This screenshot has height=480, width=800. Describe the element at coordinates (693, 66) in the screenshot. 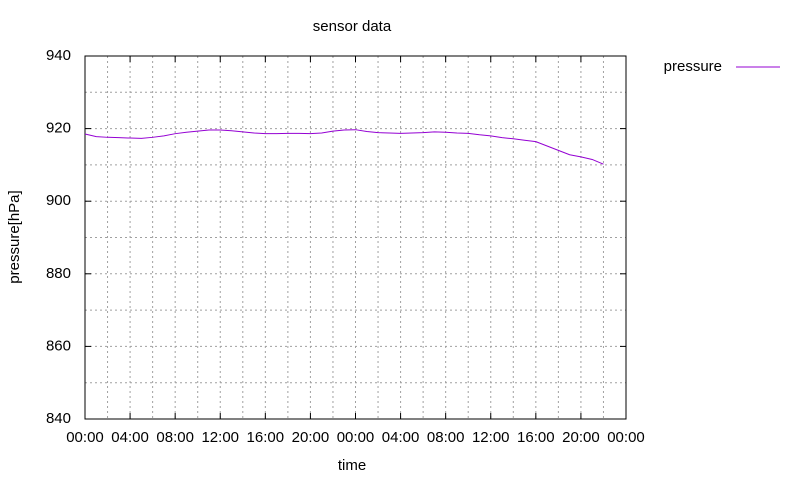

I see `legend-label: pressure` at that location.